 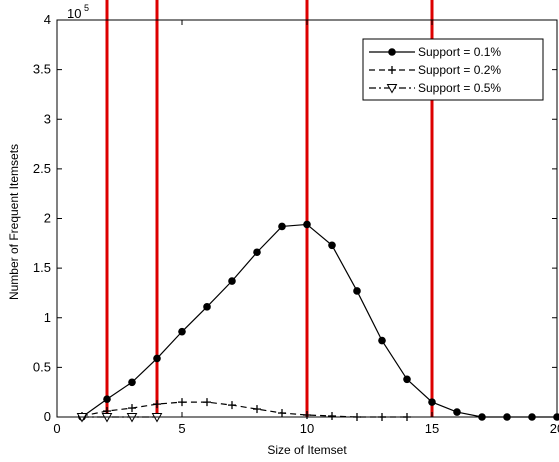 I want to click on y-tick-label-0: 0, so click(x=47, y=416).